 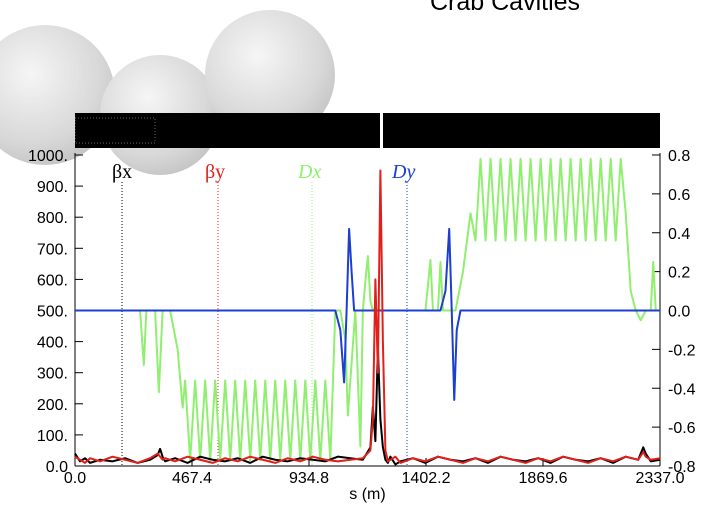 I want to click on y-tick-label: 900., so click(x=52, y=187).